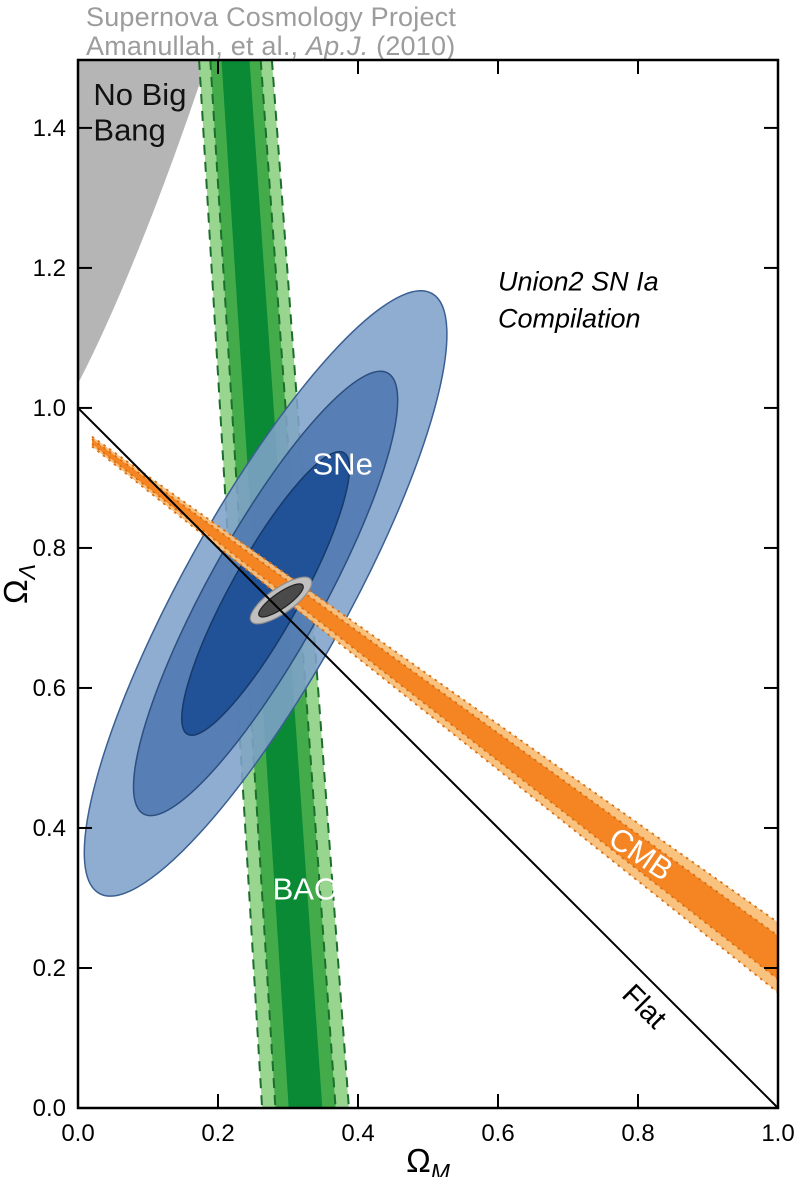 The height and width of the screenshot is (1177, 800). Describe the element at coordinates (441, 1168) in the screenshot. I see `x-axis-label-subscript: M` at that location.